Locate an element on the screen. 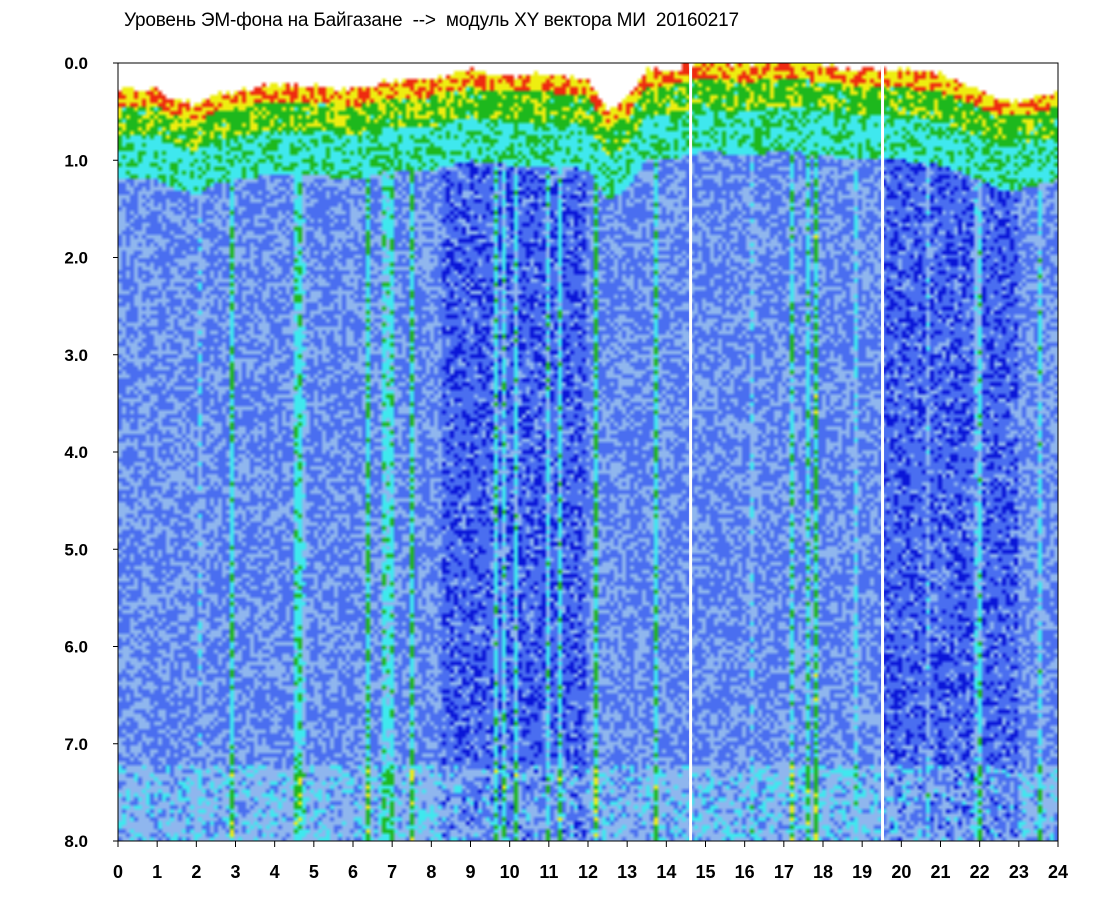 The height and width of the screenshot is (900, 1096). x-tick-label: 4 is located at coordinates (275, 872).